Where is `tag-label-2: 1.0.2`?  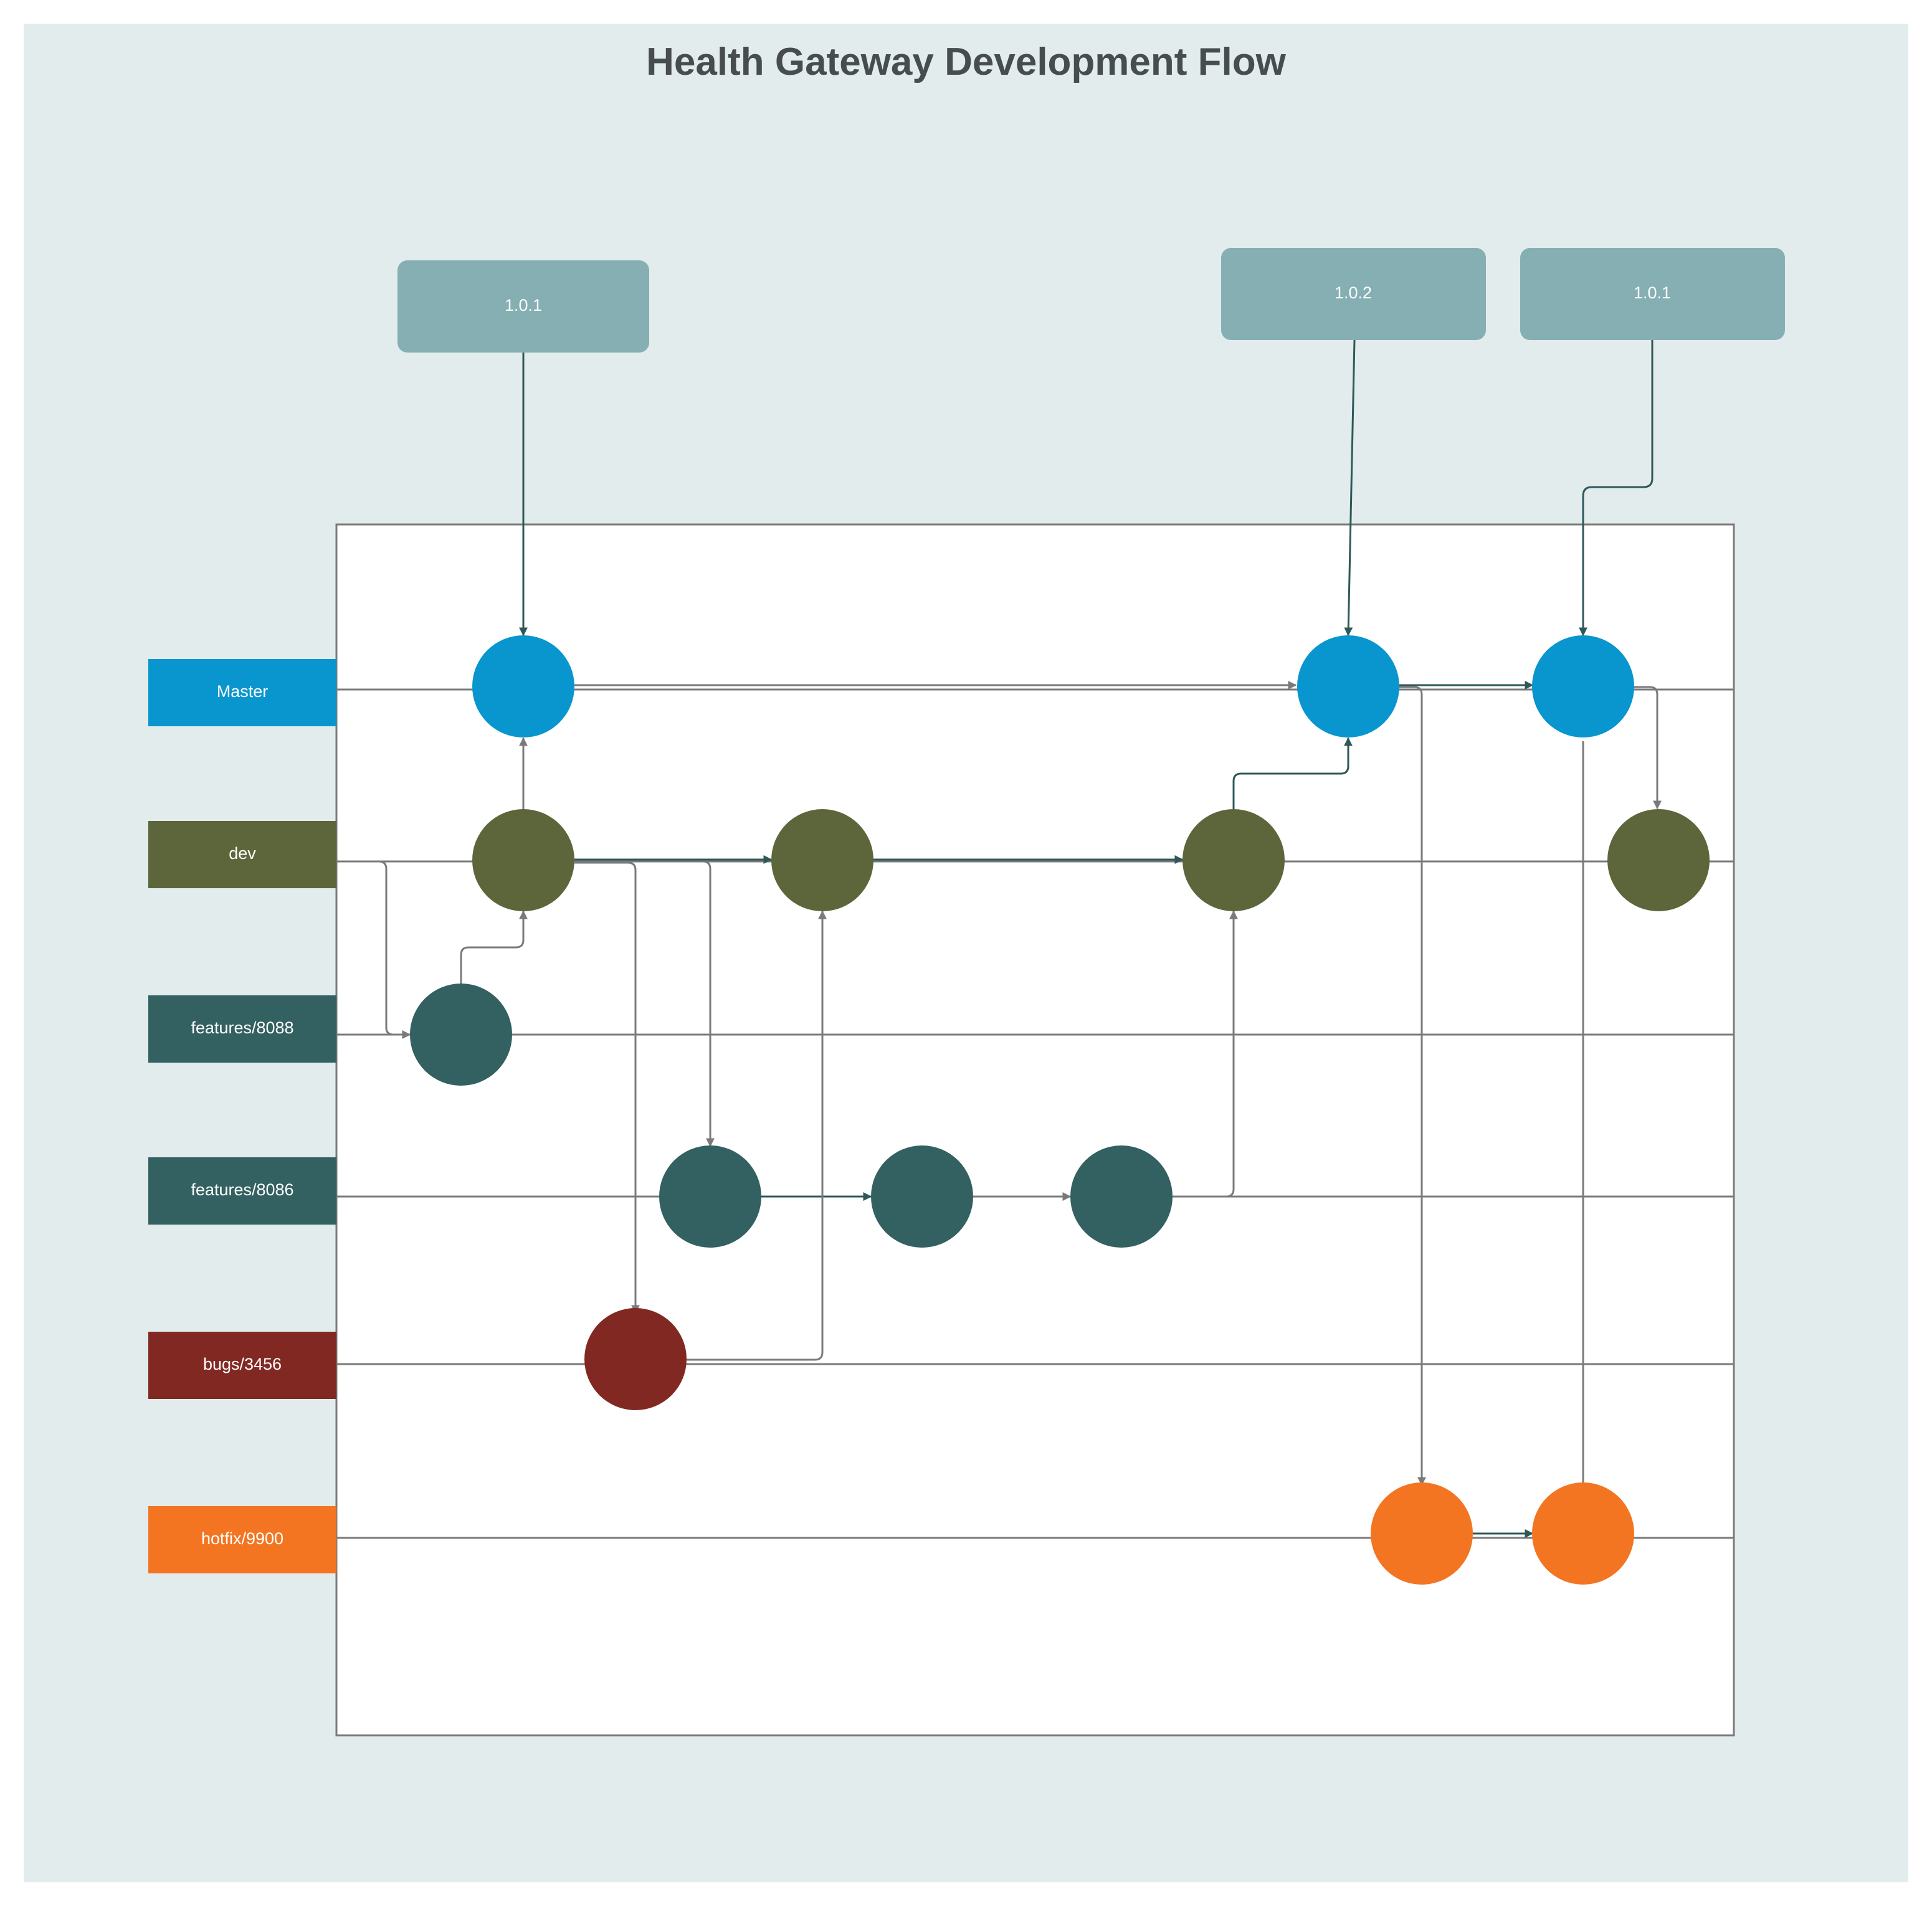 tag-label-2: 1.0.2 is located at coordinates (1353, 292).